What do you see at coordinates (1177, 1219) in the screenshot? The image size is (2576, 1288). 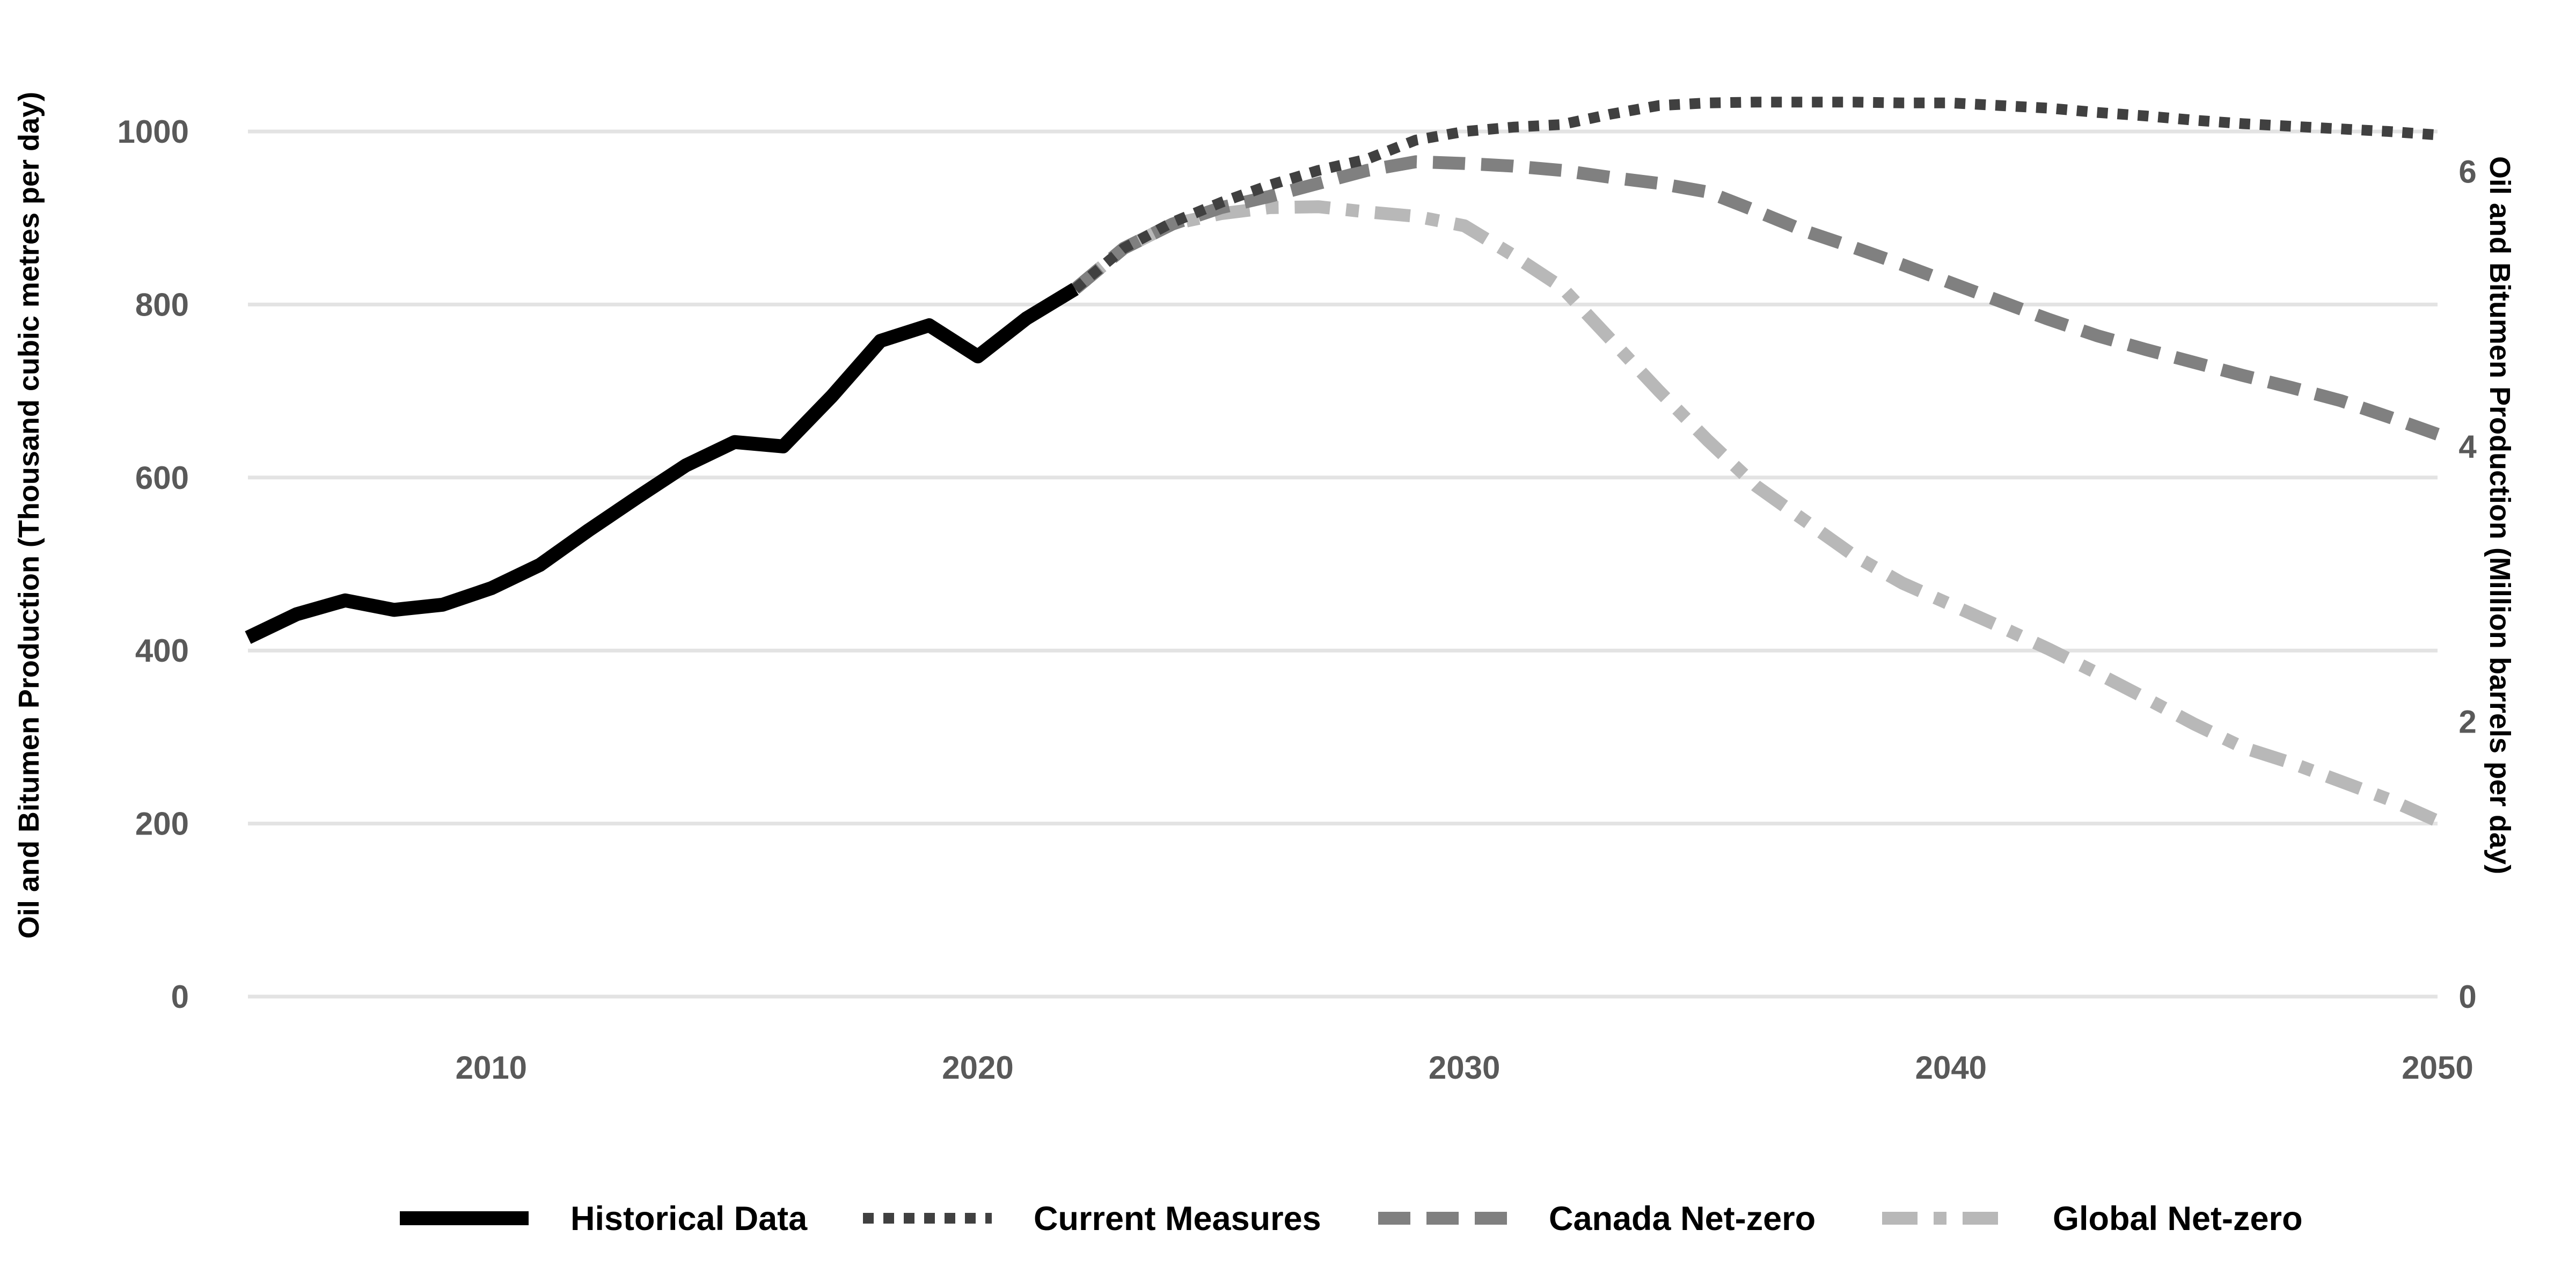 I see `legend-label-current-measures: Current Measures` at bounding box center [1177, 1219].